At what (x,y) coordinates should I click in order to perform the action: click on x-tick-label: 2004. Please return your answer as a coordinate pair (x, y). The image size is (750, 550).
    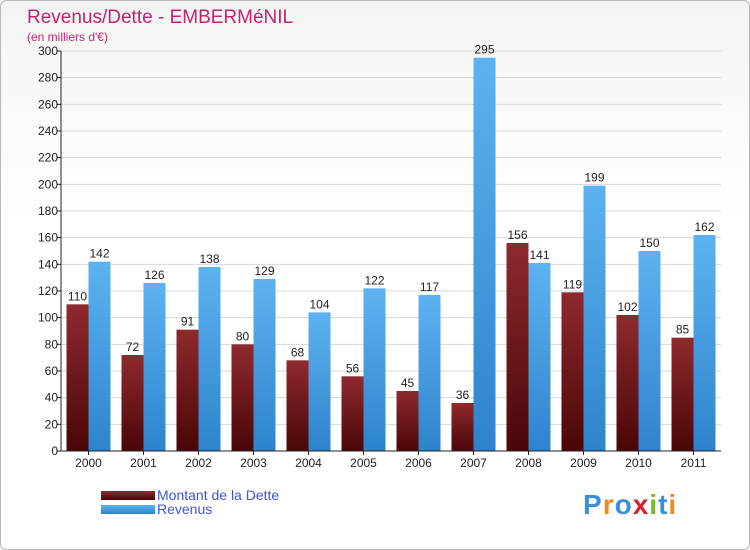
    Looking at the image, I should click on (308, 463).